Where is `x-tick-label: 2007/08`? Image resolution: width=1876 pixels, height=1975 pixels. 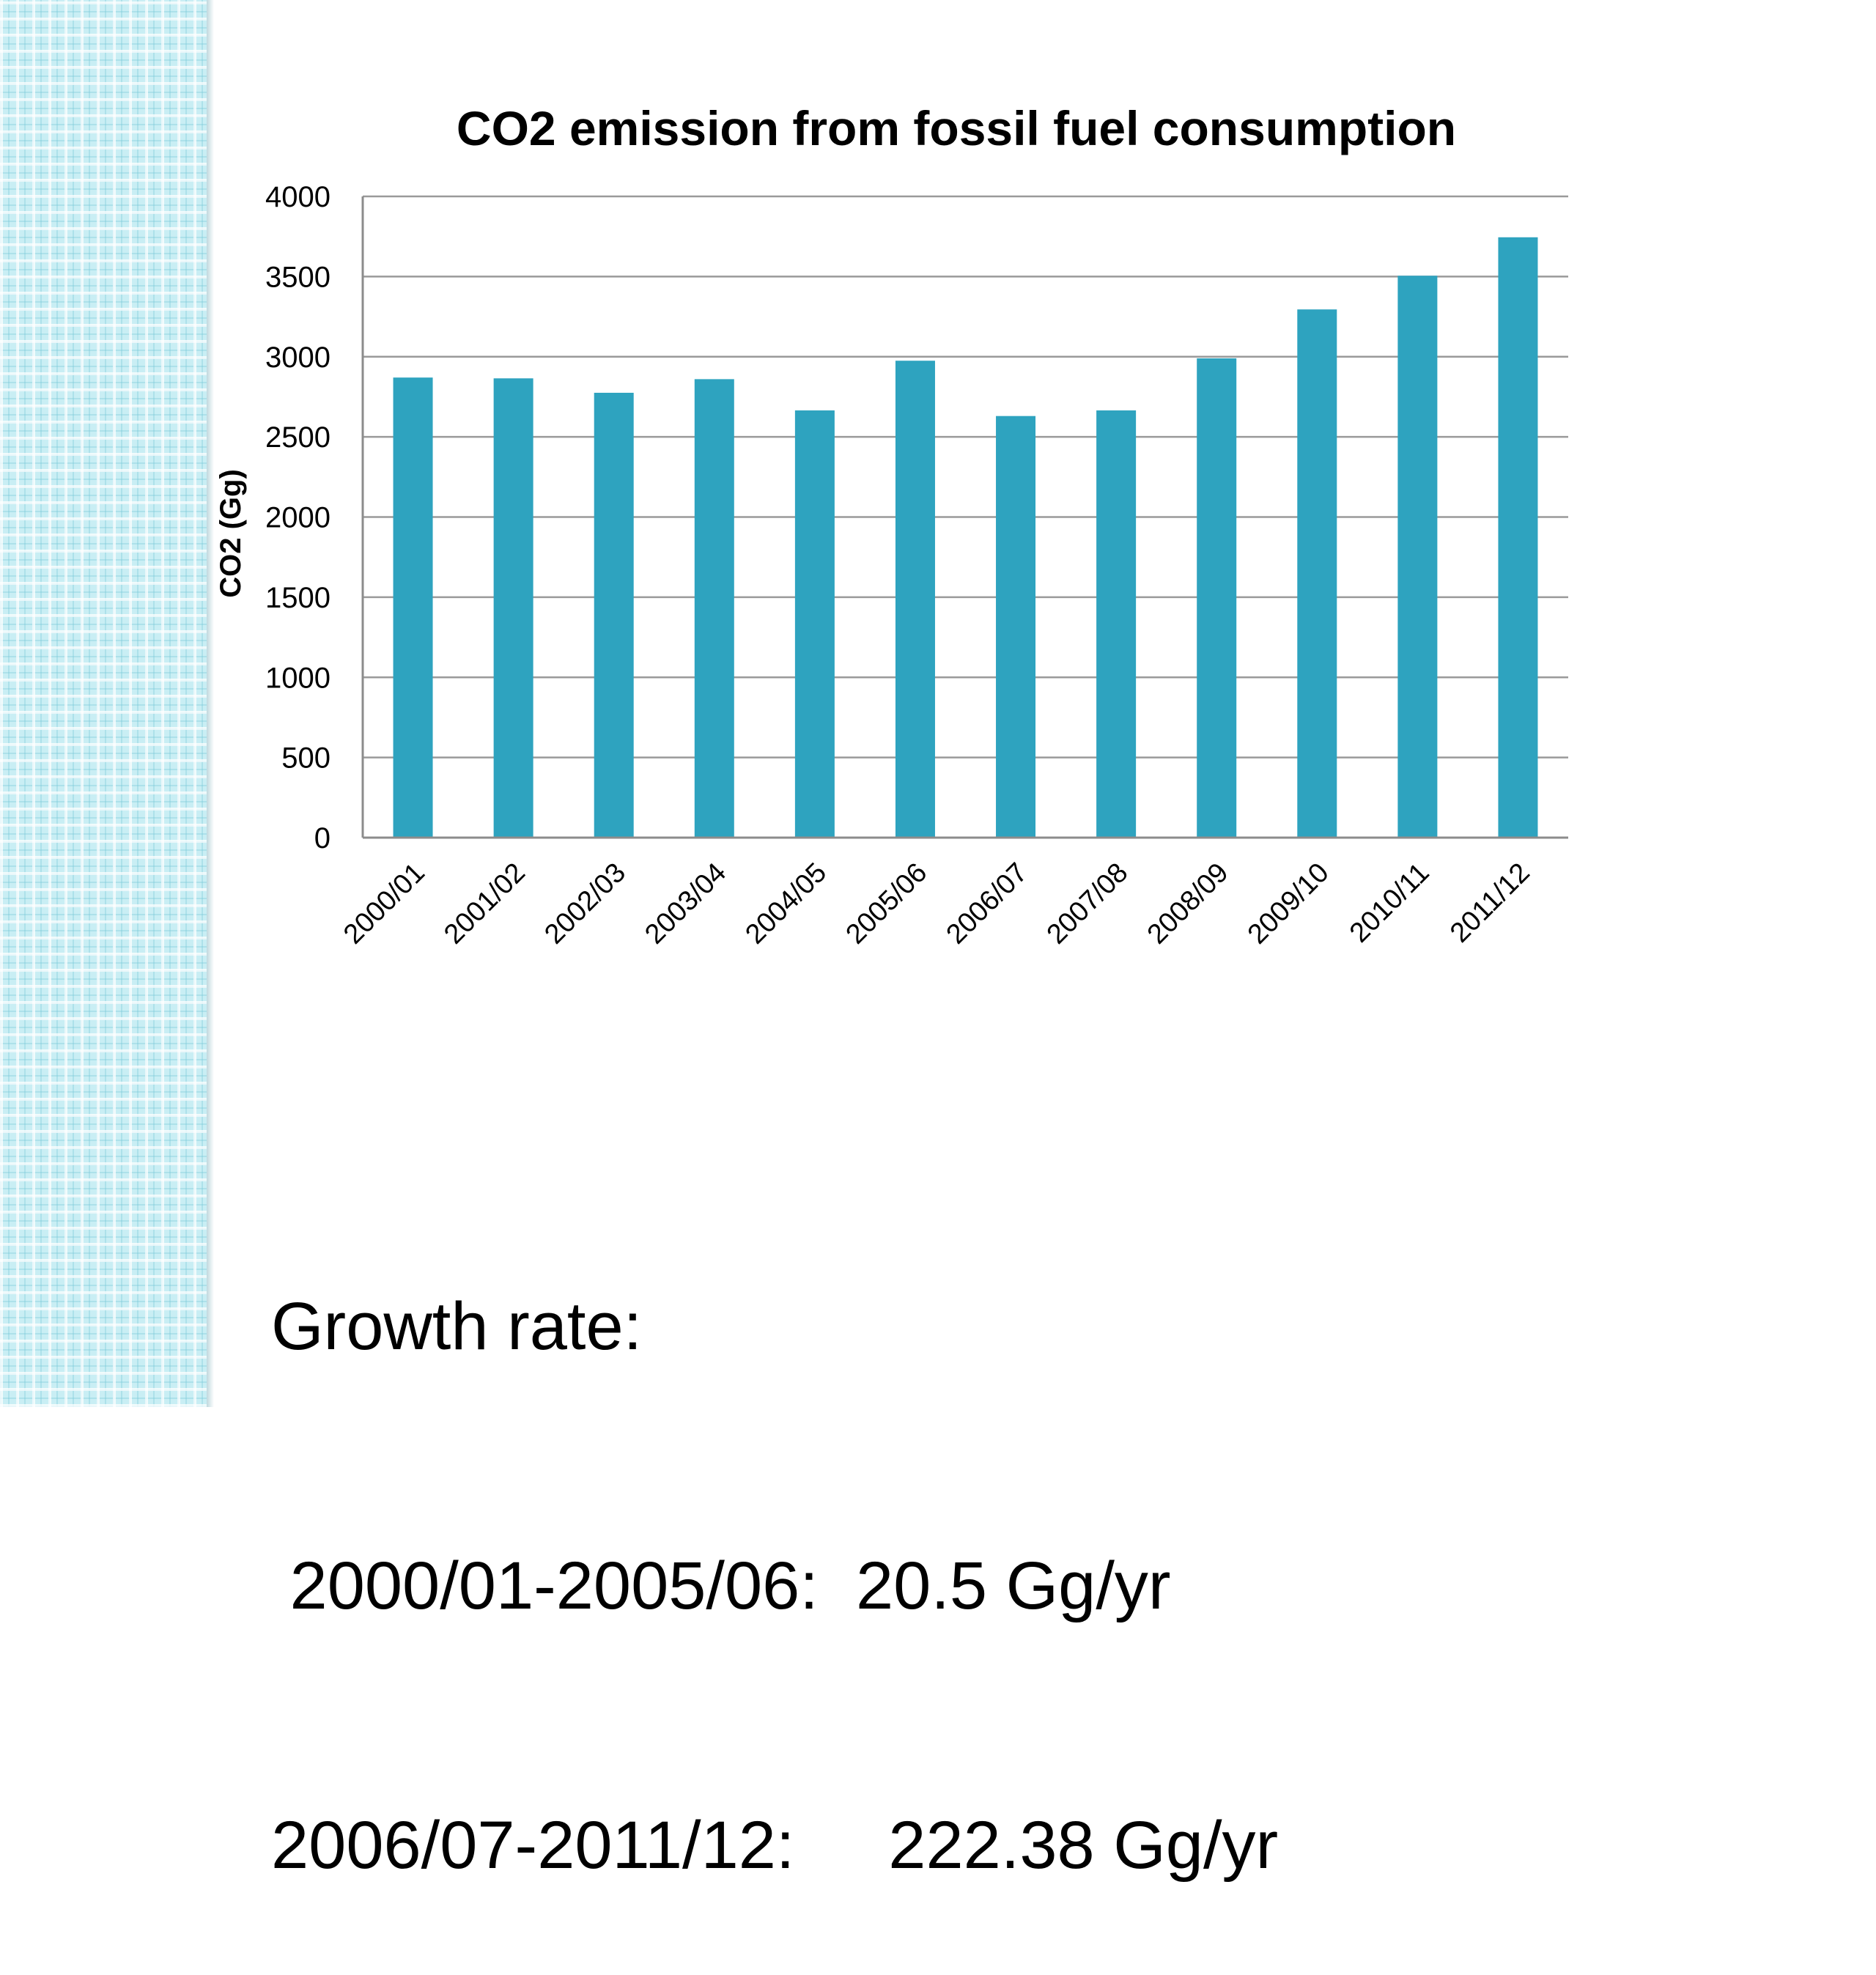 x-tick-label: 2007/08 is located at coordinates (1087, 903).